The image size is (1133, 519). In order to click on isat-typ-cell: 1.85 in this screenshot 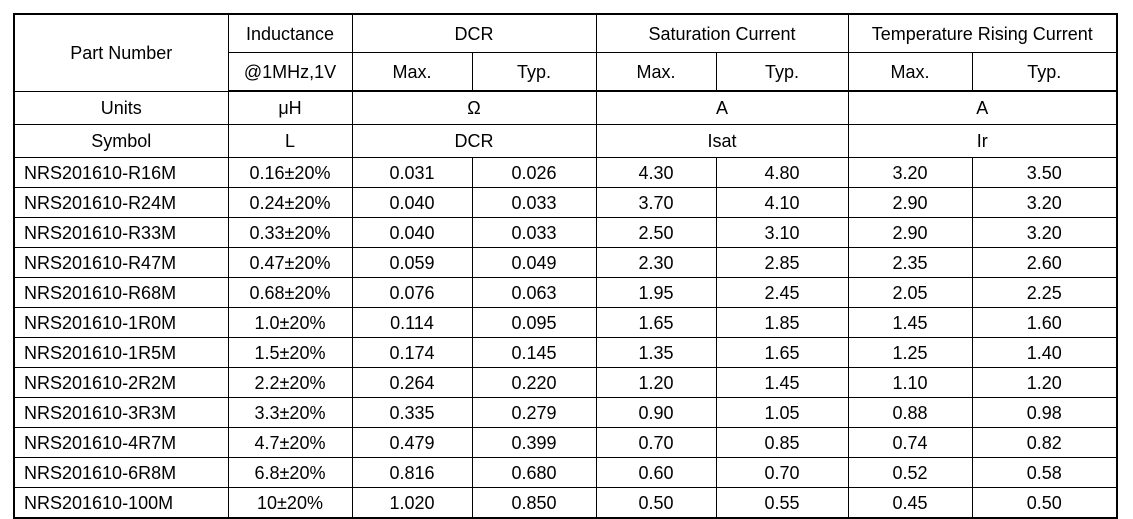, I will do `click(782, 322)`.